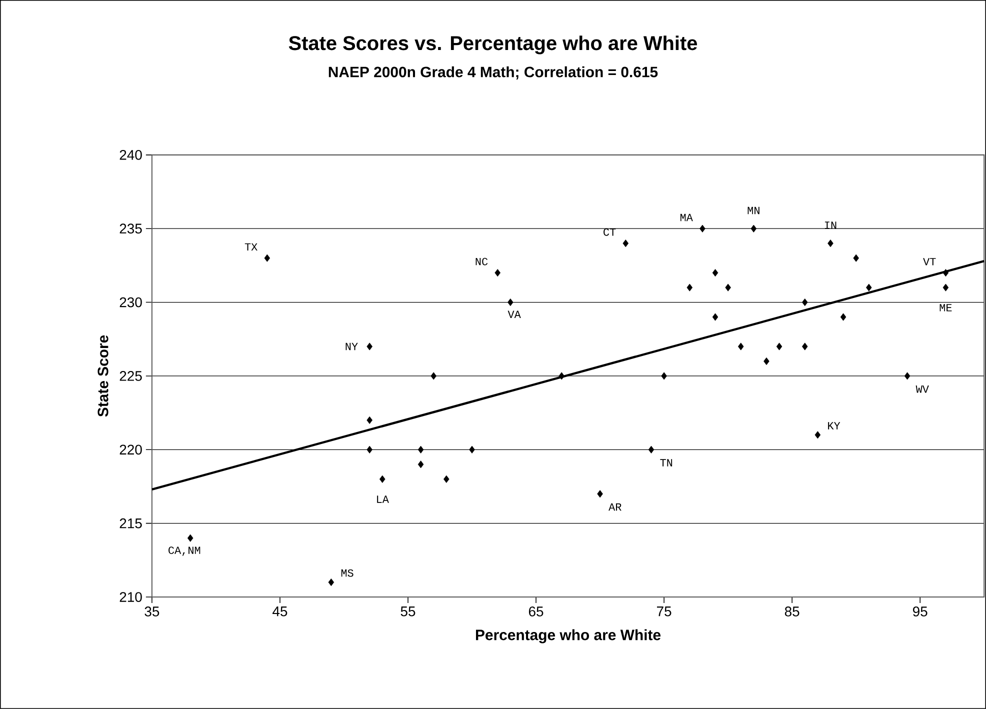 This screenshot has width=986, height=709. I want to click on x-tick-label: 35, so click(152, 611).